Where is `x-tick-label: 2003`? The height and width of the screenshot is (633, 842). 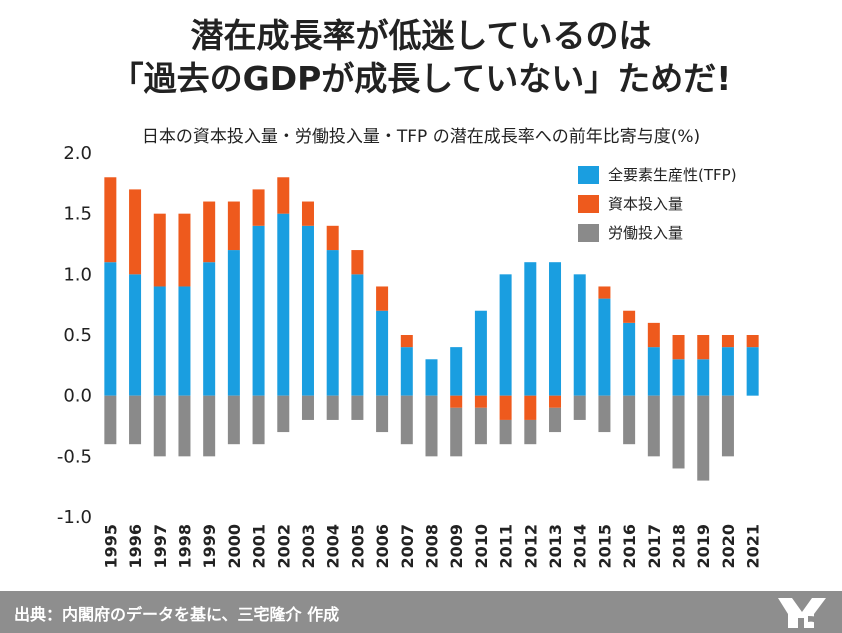 x-tick-label: 2003 is located at coordinates (308, 546).